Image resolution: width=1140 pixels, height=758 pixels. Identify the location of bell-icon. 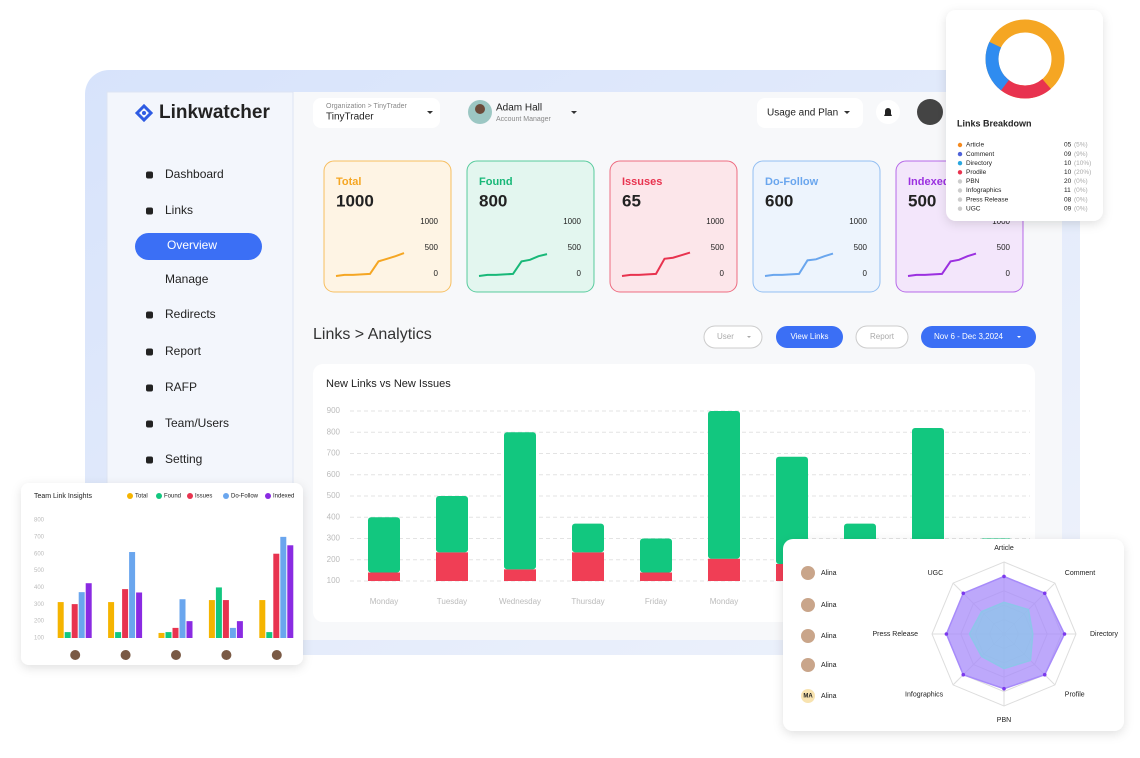
(888, 112).